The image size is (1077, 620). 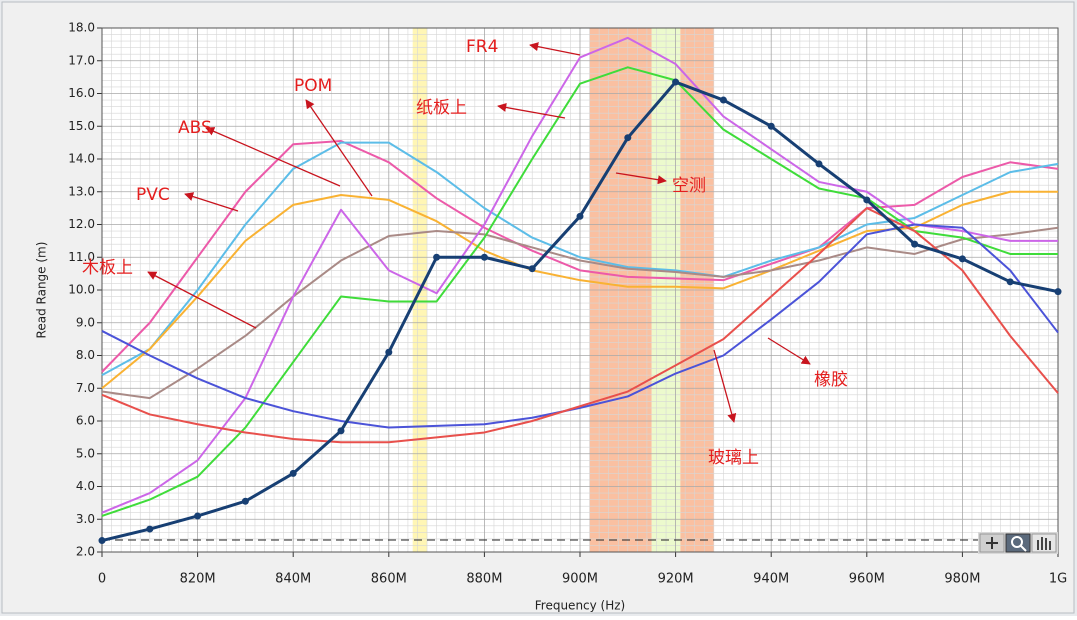 What do you see at coordinates (580, 579) in the screenshot?
I see `x-tick-label: 900M` at bounding box center [580, 579].